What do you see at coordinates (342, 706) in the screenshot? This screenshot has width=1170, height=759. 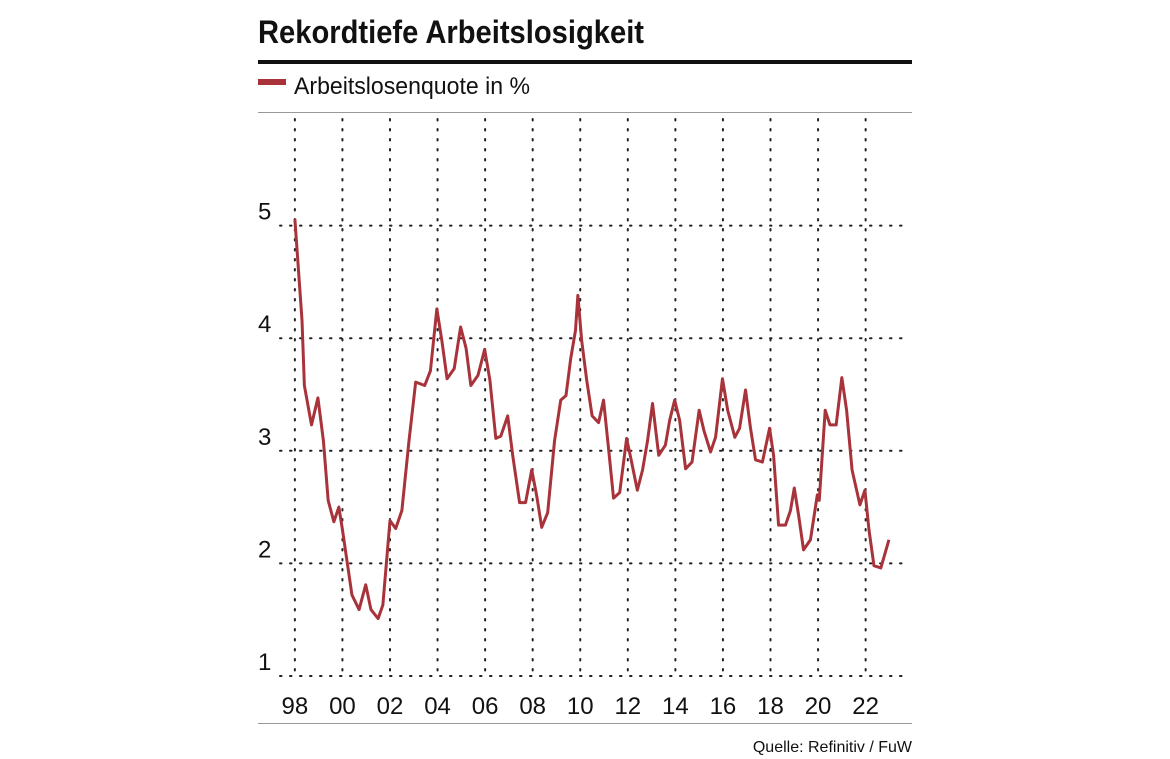 I see `x-tick-label: 00` at bounding box center [342, 706].